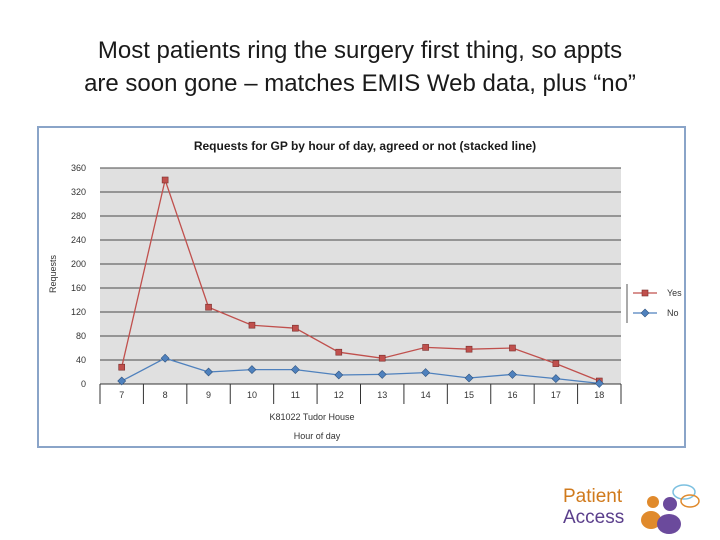 The height and width of the screenshot is (540, 720). I want to click on logo-head-purple, so click(670, 504).